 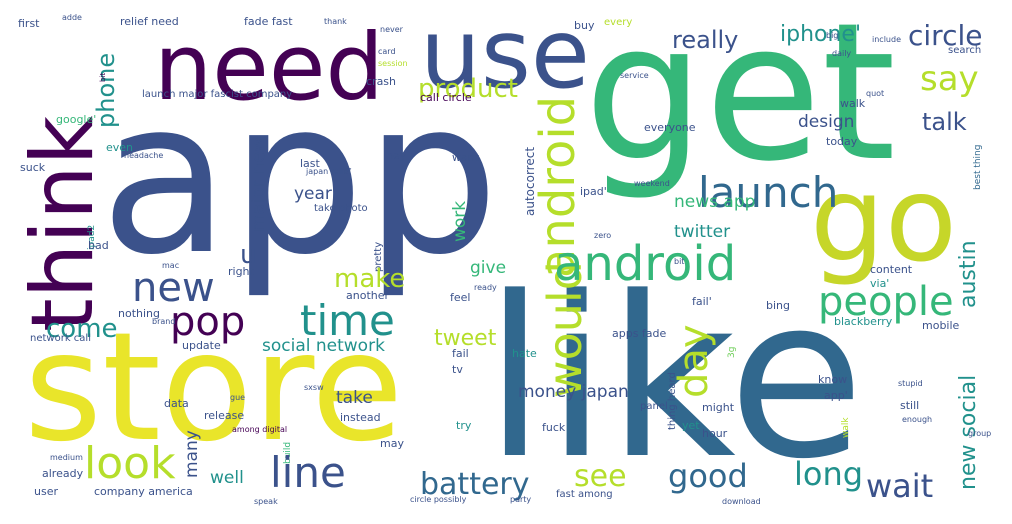 What do you see at coordinates (438, 499) in the screenshot?
I see `word-among-digital: circle possibly` at bounding box center [438, 499].